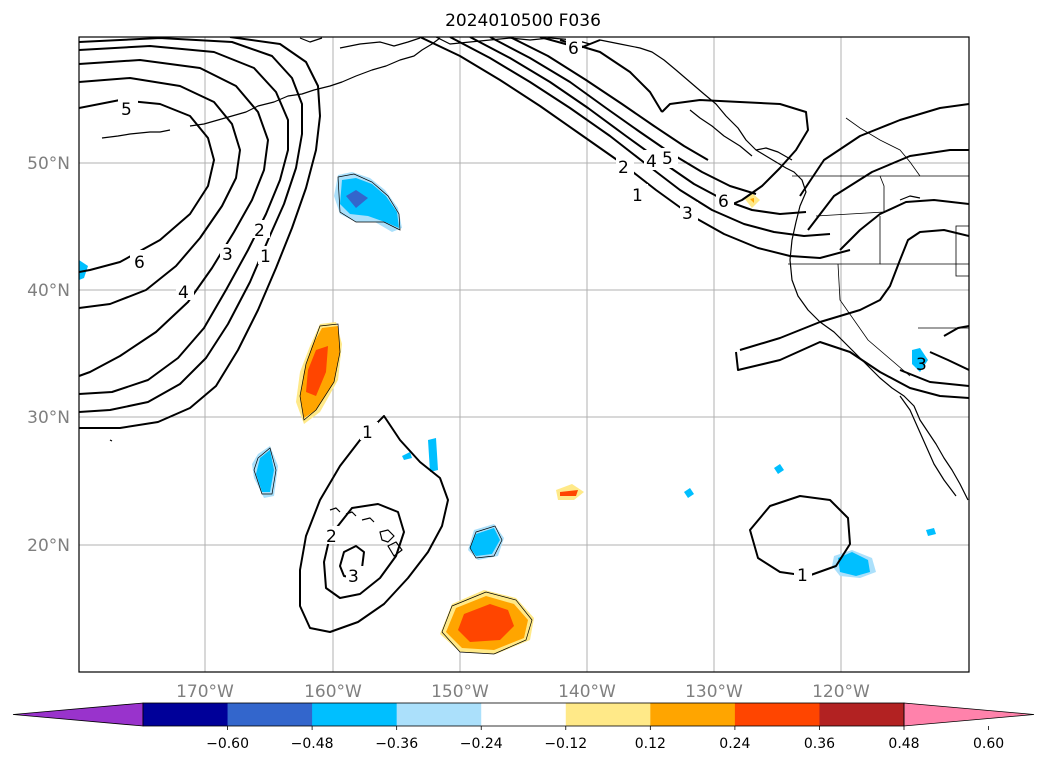 The image size is (1047, 765). Describe the element at coordinates (650, 744) in the screenshot. I see `colorbar-tick-label: 0.12` at that location.